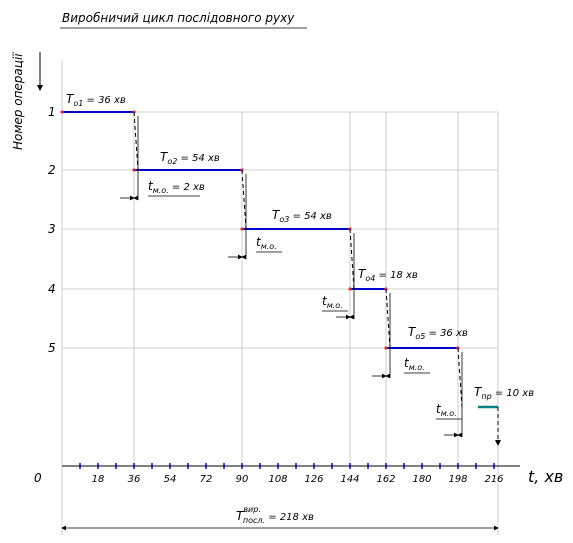 This screenshot has width=573, height=543. I want to click on x-tick-label-72: 72, so click(206, 479).